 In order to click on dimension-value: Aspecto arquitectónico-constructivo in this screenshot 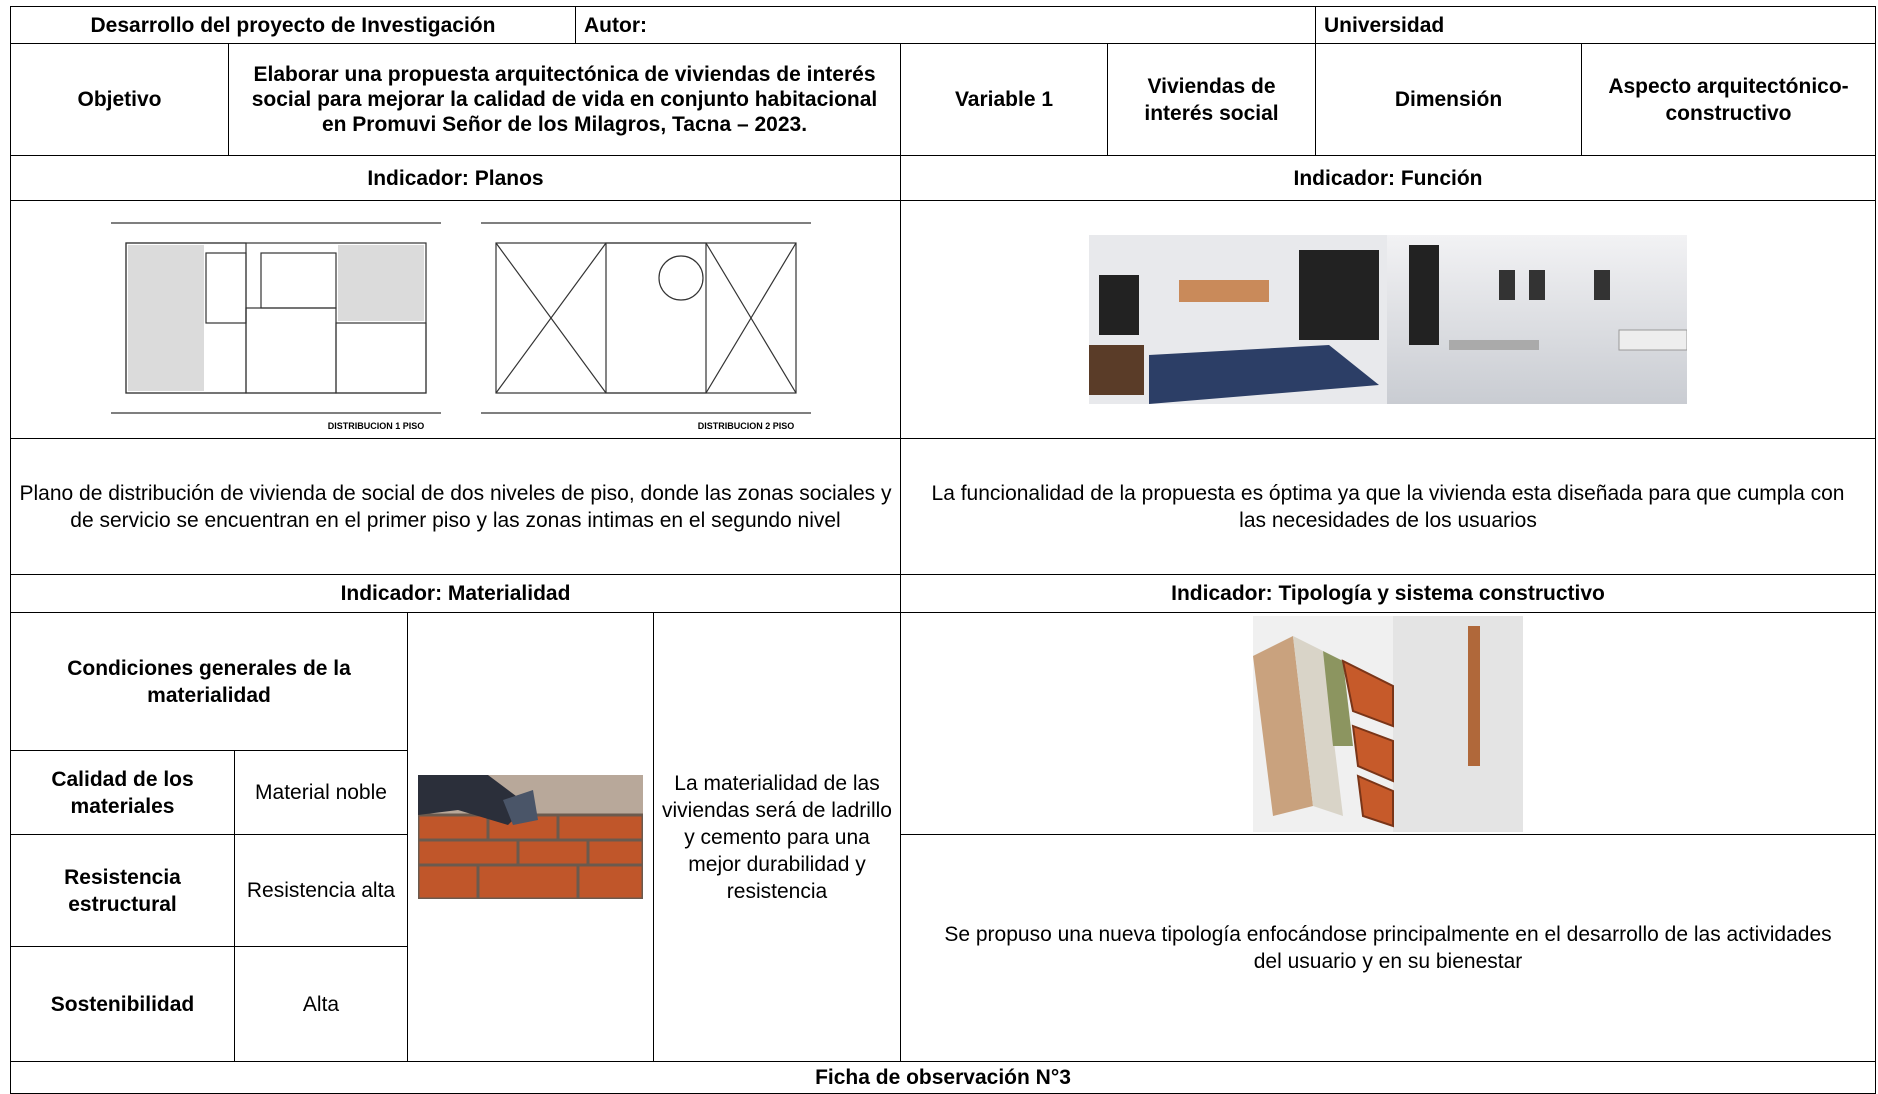, I will do `click(1728, 99)`.